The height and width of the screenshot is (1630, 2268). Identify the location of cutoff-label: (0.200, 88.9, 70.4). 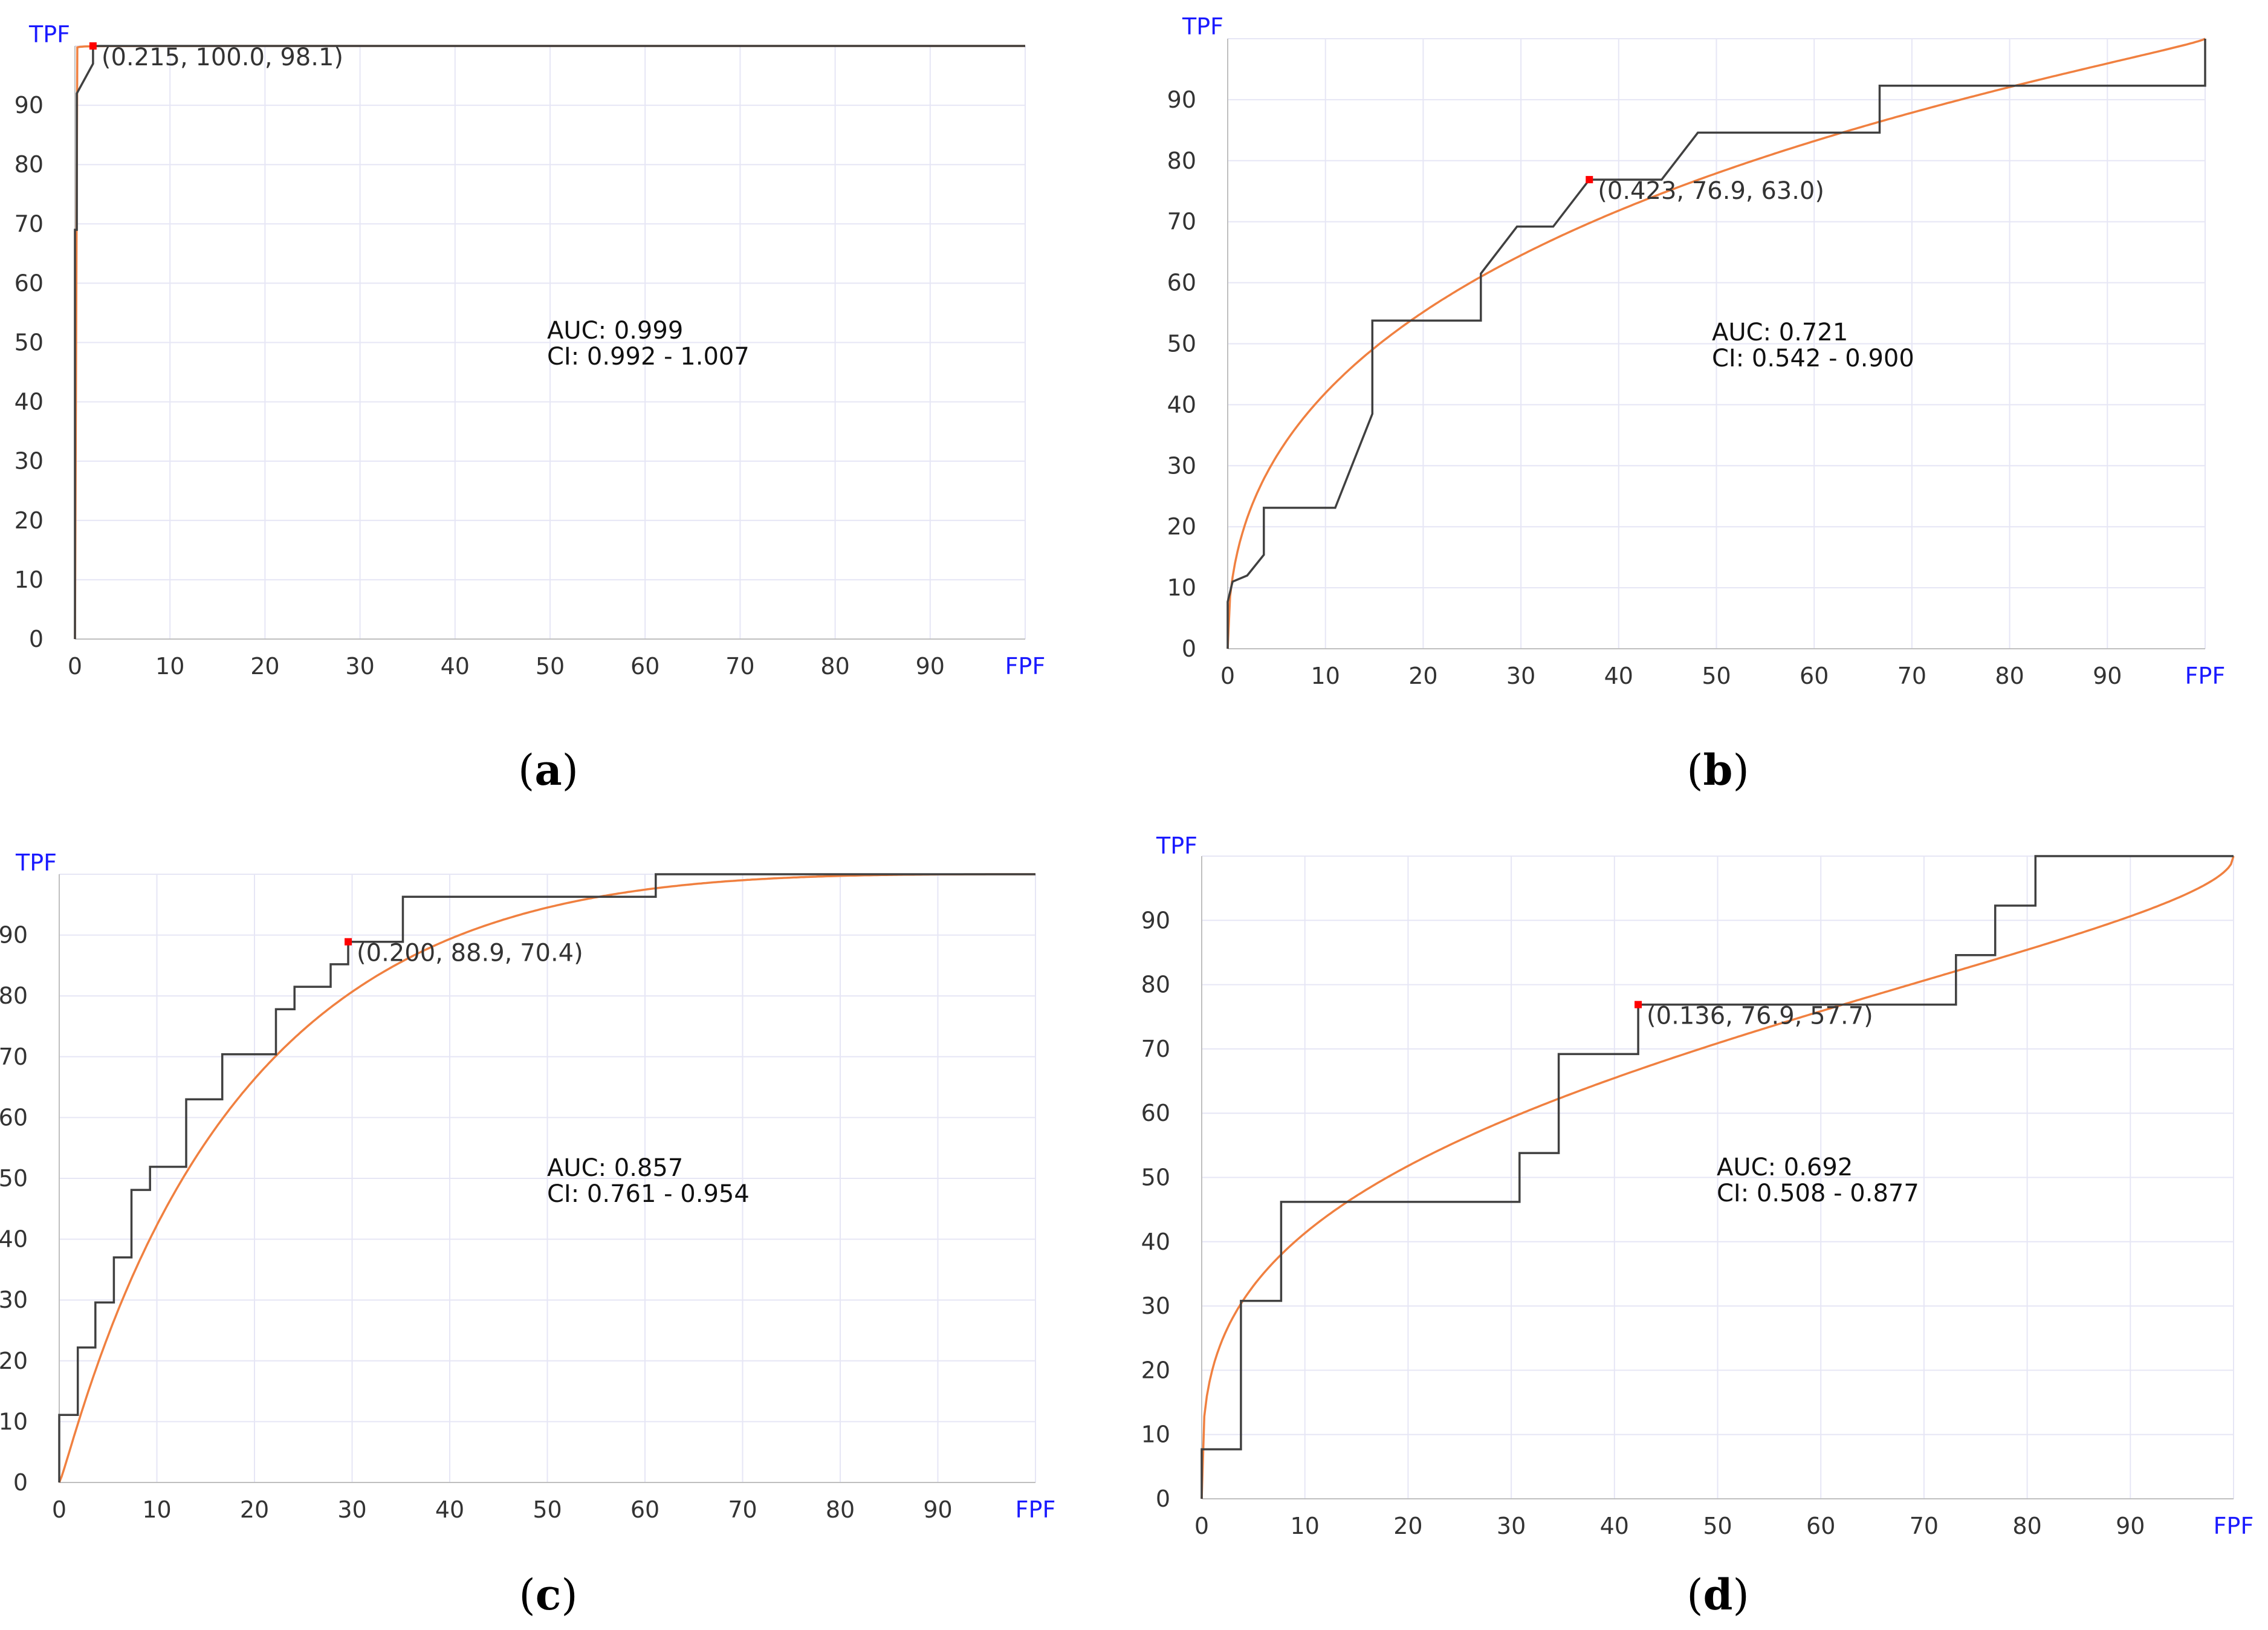
(470, 953).